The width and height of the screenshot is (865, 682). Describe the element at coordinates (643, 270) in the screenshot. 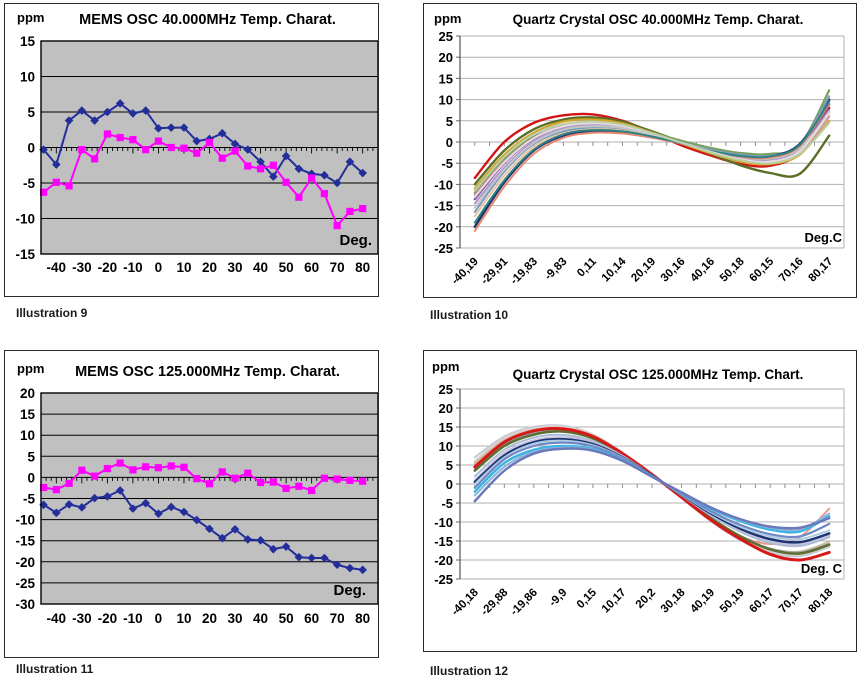

I see `svg-text: 20,19` at that location.